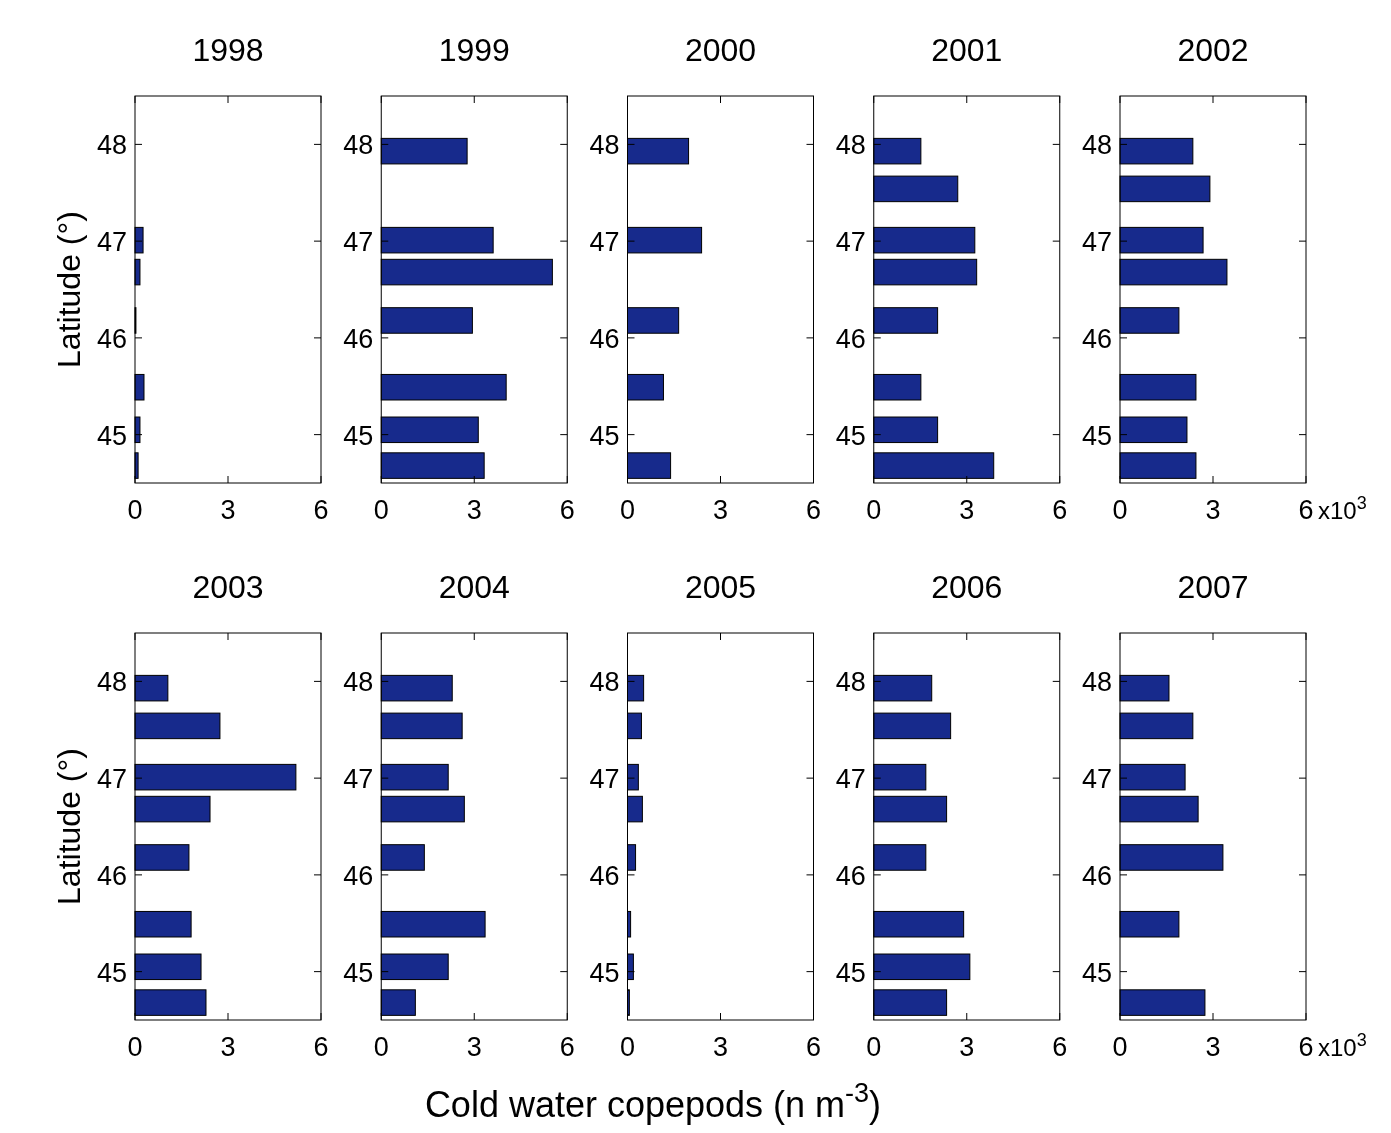 The width and height of the screenshot is (1391, 1133). What do you see at coordinates (1213, 587) in the screenshot?
I see `chart-title: 2007` at bounding box center [1213, 587].